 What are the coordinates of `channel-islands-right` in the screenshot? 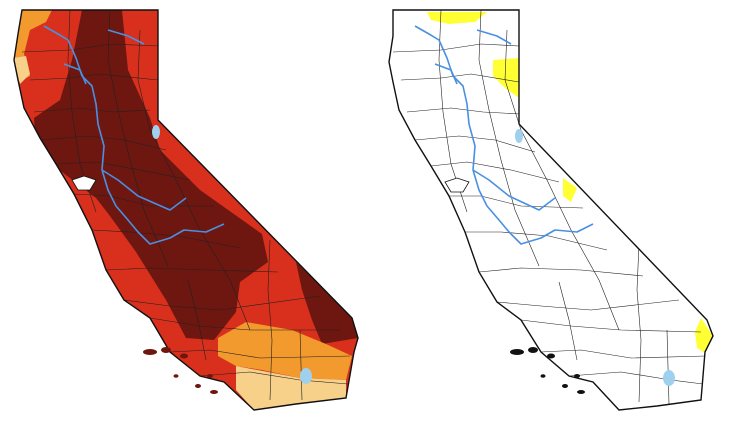 It's located at (547, 370).